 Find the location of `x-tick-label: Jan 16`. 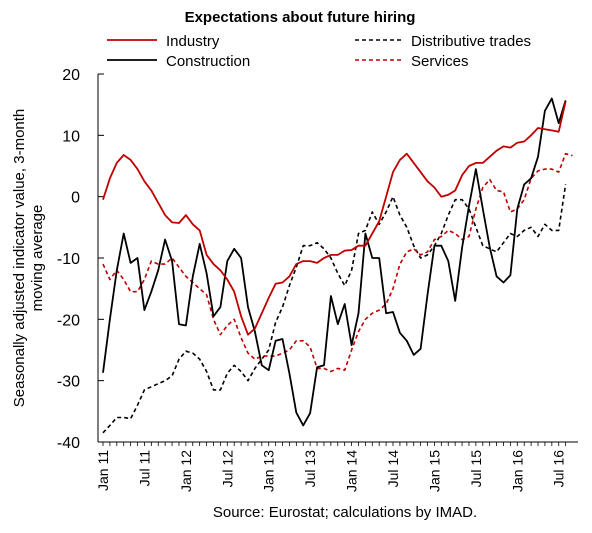

x-tick-label: Jan 16 is located at coordinates (517, 471).